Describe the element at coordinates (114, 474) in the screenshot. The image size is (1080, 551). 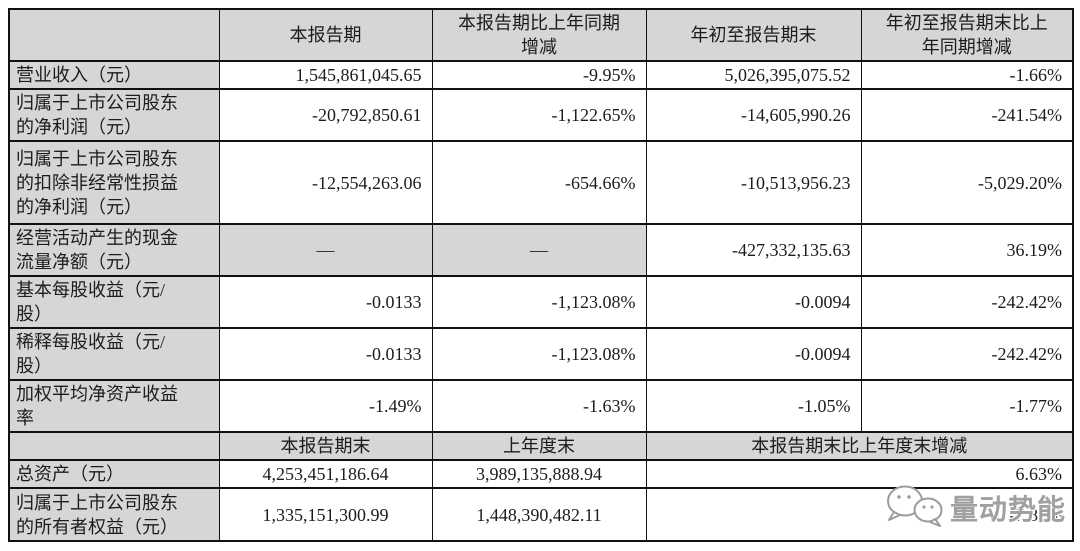
I see `row-label: 总资产（元）` at that location.